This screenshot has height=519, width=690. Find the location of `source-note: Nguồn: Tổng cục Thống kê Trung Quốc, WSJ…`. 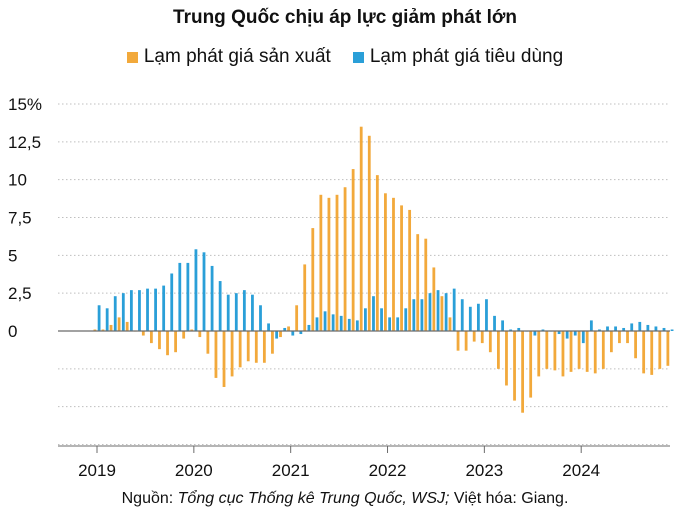

source-note: Nguồn: Tổng cục Thống kê Trung Quốc, WSJ… is located at coordinates (345, 499).